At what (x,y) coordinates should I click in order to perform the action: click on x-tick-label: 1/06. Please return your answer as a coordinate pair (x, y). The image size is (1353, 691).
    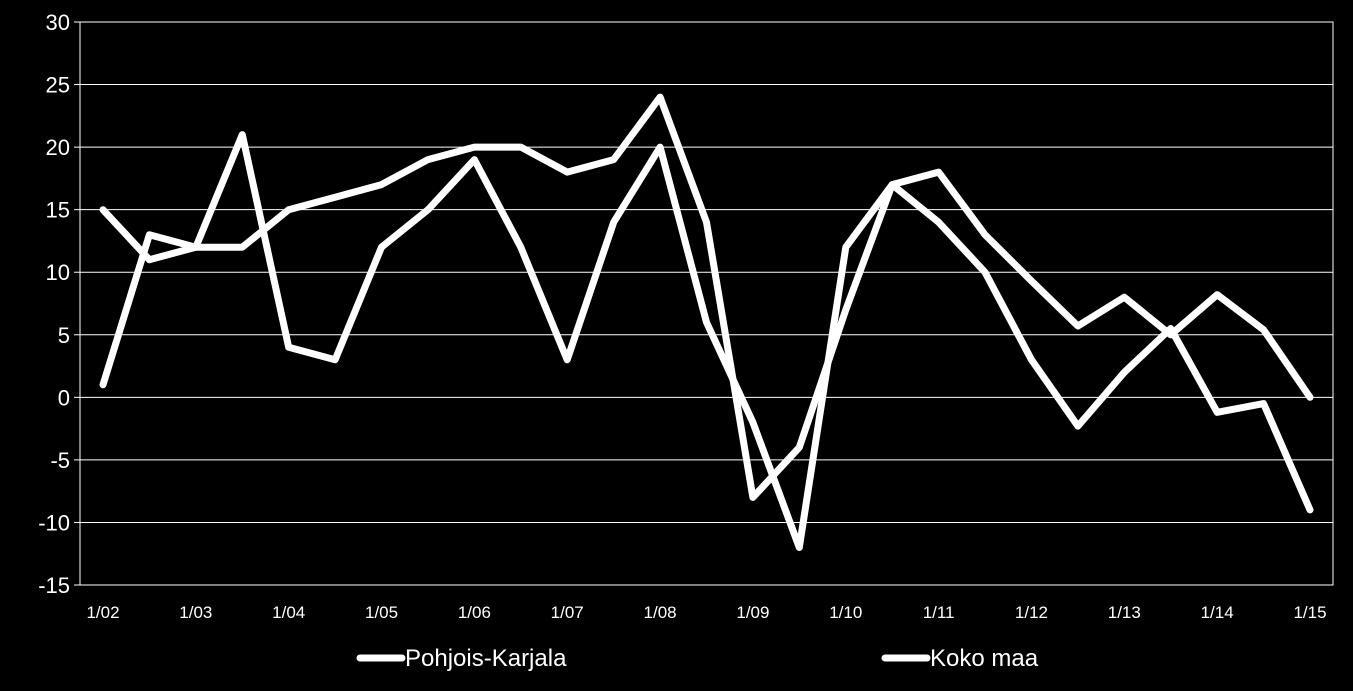
    Looking at the image, I should click on (474, 612).